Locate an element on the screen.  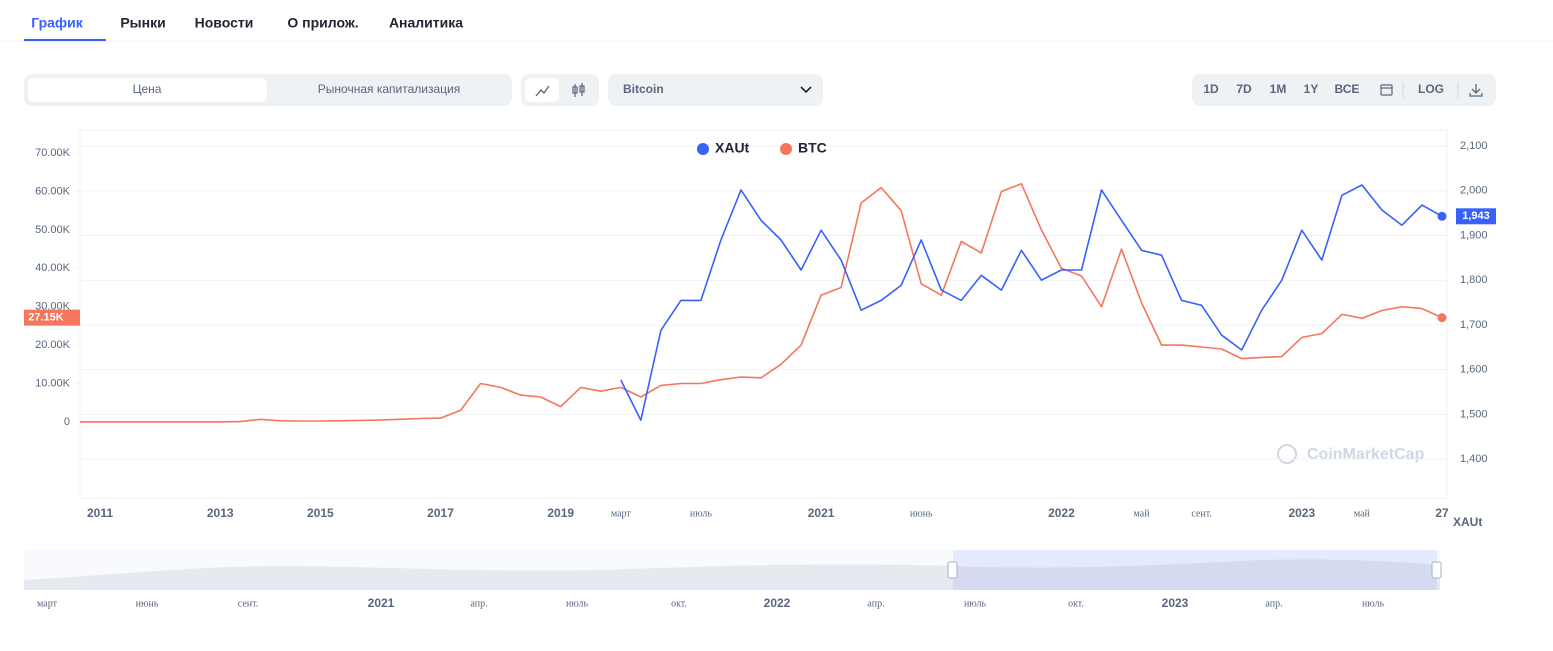
value-label: 1,943 is located at coordinates (1476, 216).